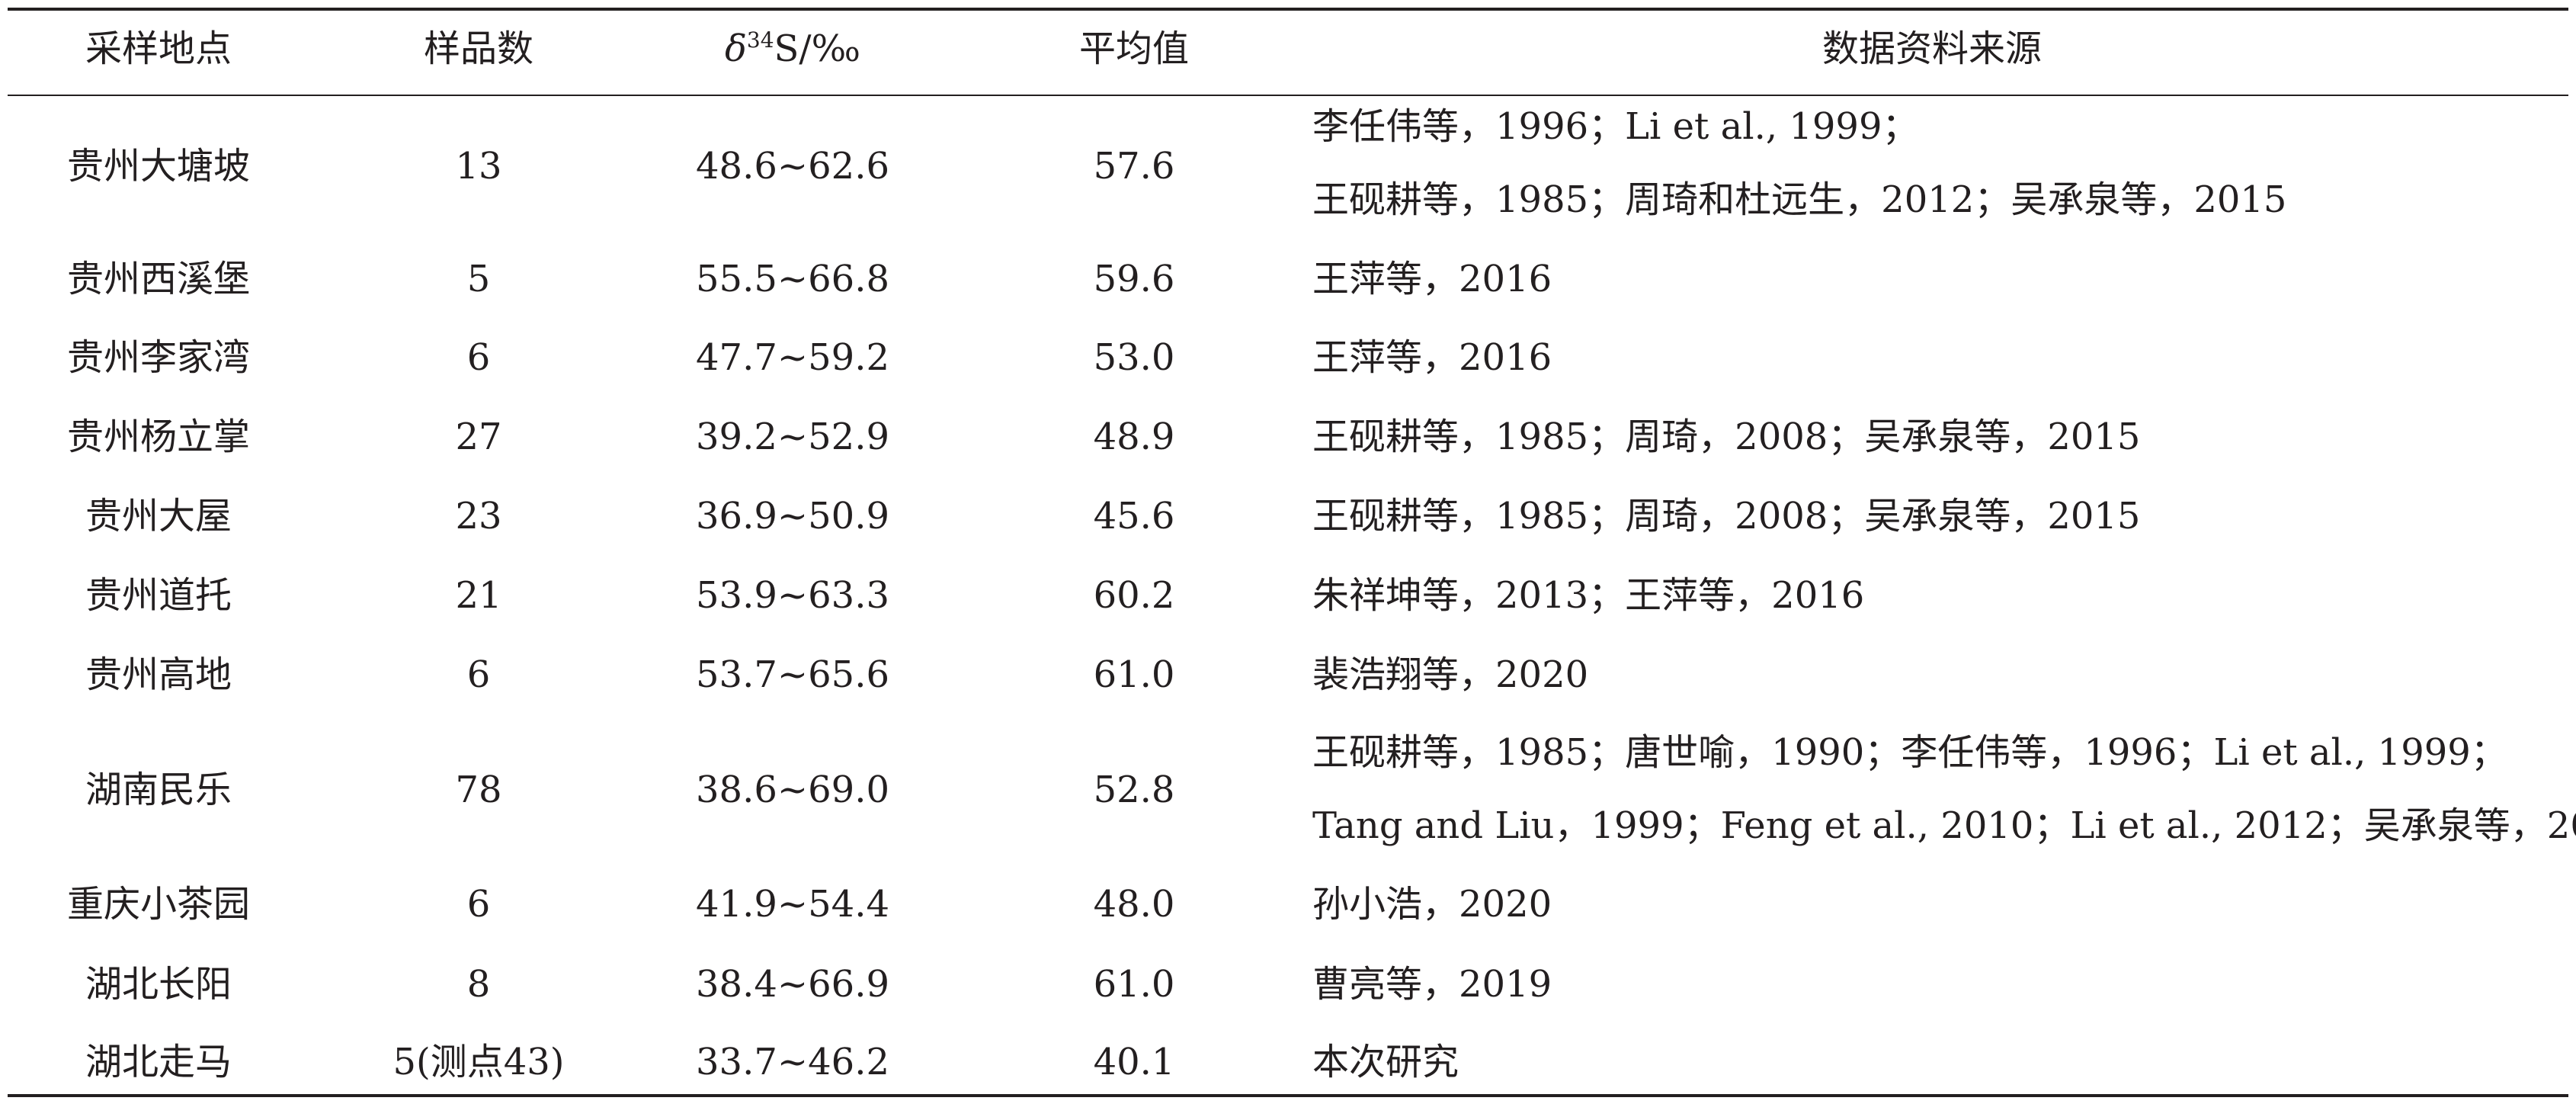  What do you see at coordinates (158, 49) in the screenshot?
I see `header-site: 采样地点` at bounding box center [158, 49].